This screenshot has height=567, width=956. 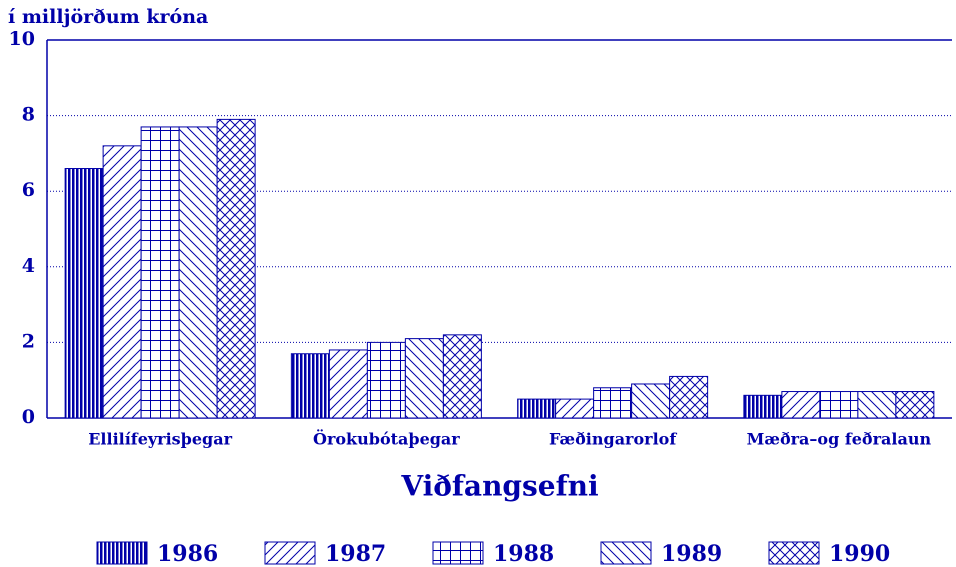 What do you see at coordinates (691, 554) in the screenshot?
I see `legend-label: 1989` at bounding box center [691, 554].